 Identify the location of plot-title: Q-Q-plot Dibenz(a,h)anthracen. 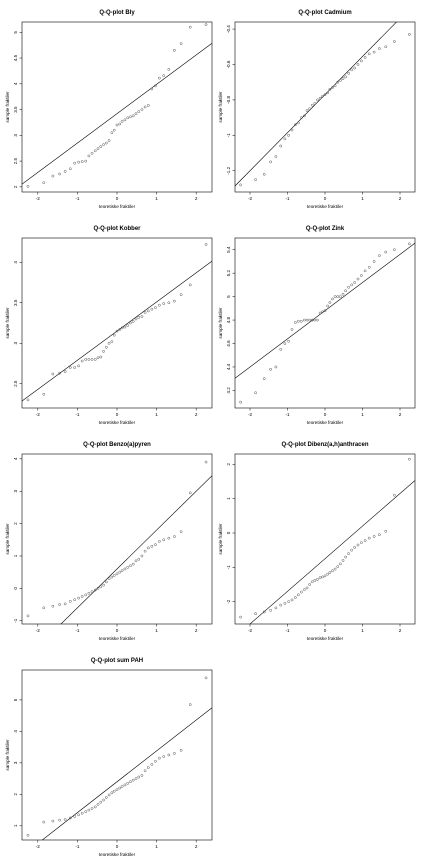
(325, 445).